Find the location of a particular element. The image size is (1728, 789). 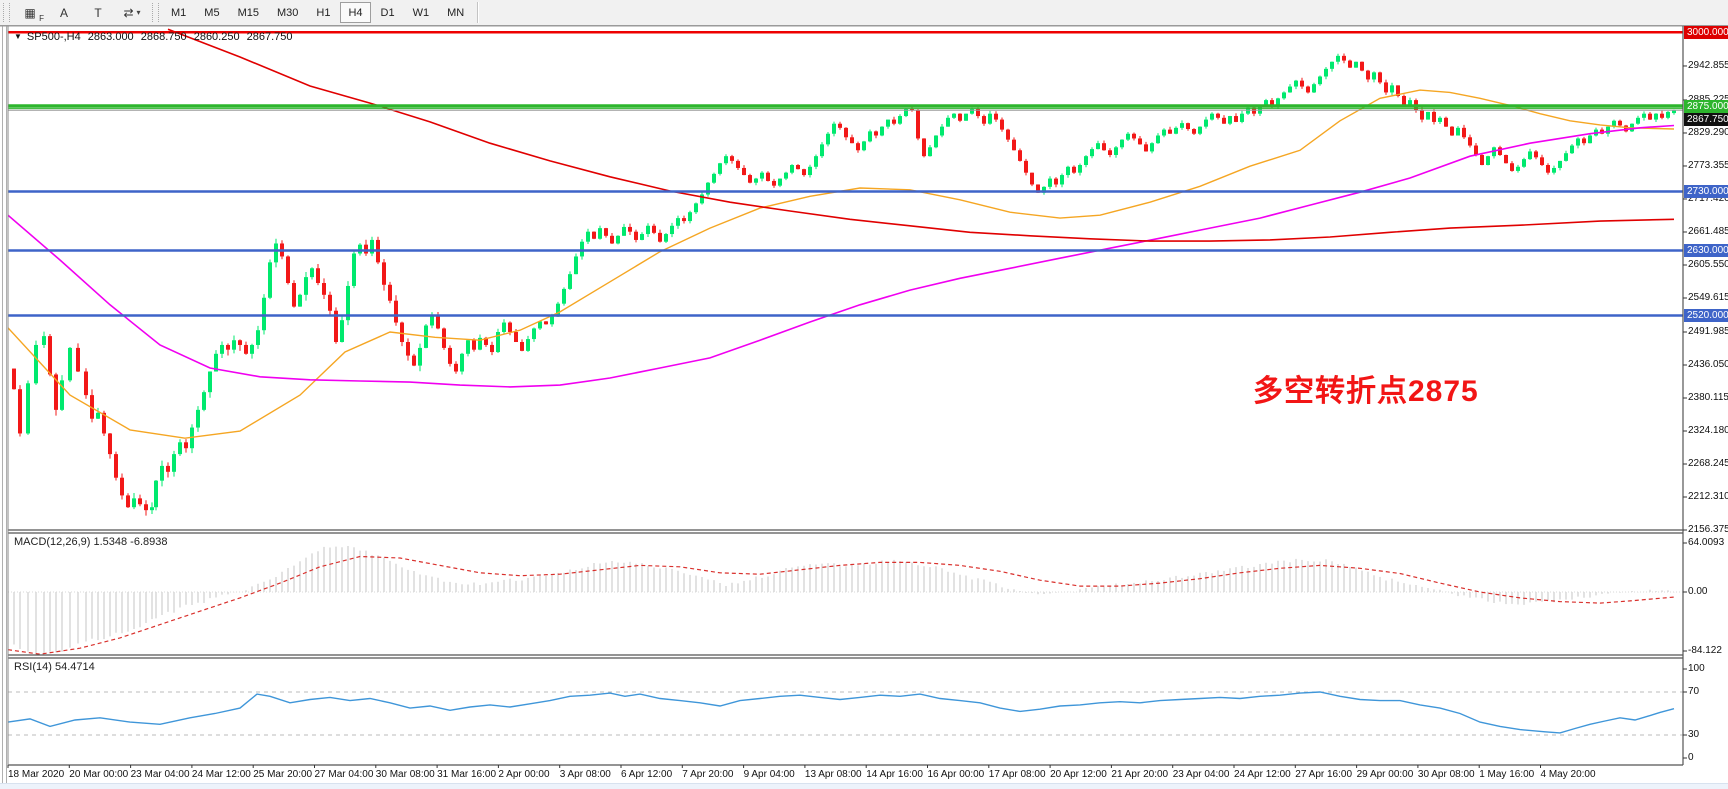

timeframe-button-M5: M5 is located at coordinates (212, 12).